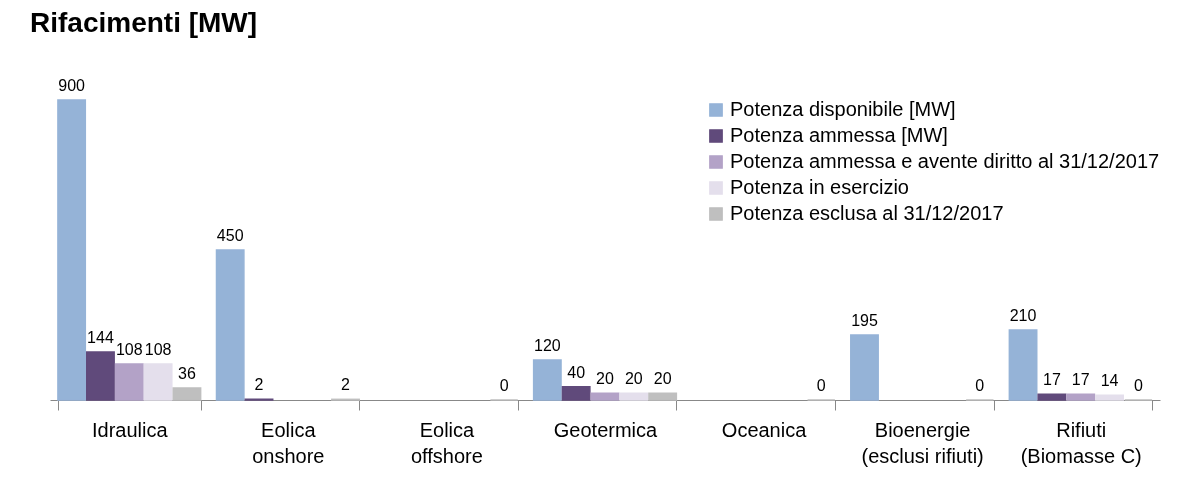 Image resolution: width=1185 pixels, height=493 pixels. Describe the element at coordinates (230, 235) in the screenshot. I see `data-label: 450` at that location.